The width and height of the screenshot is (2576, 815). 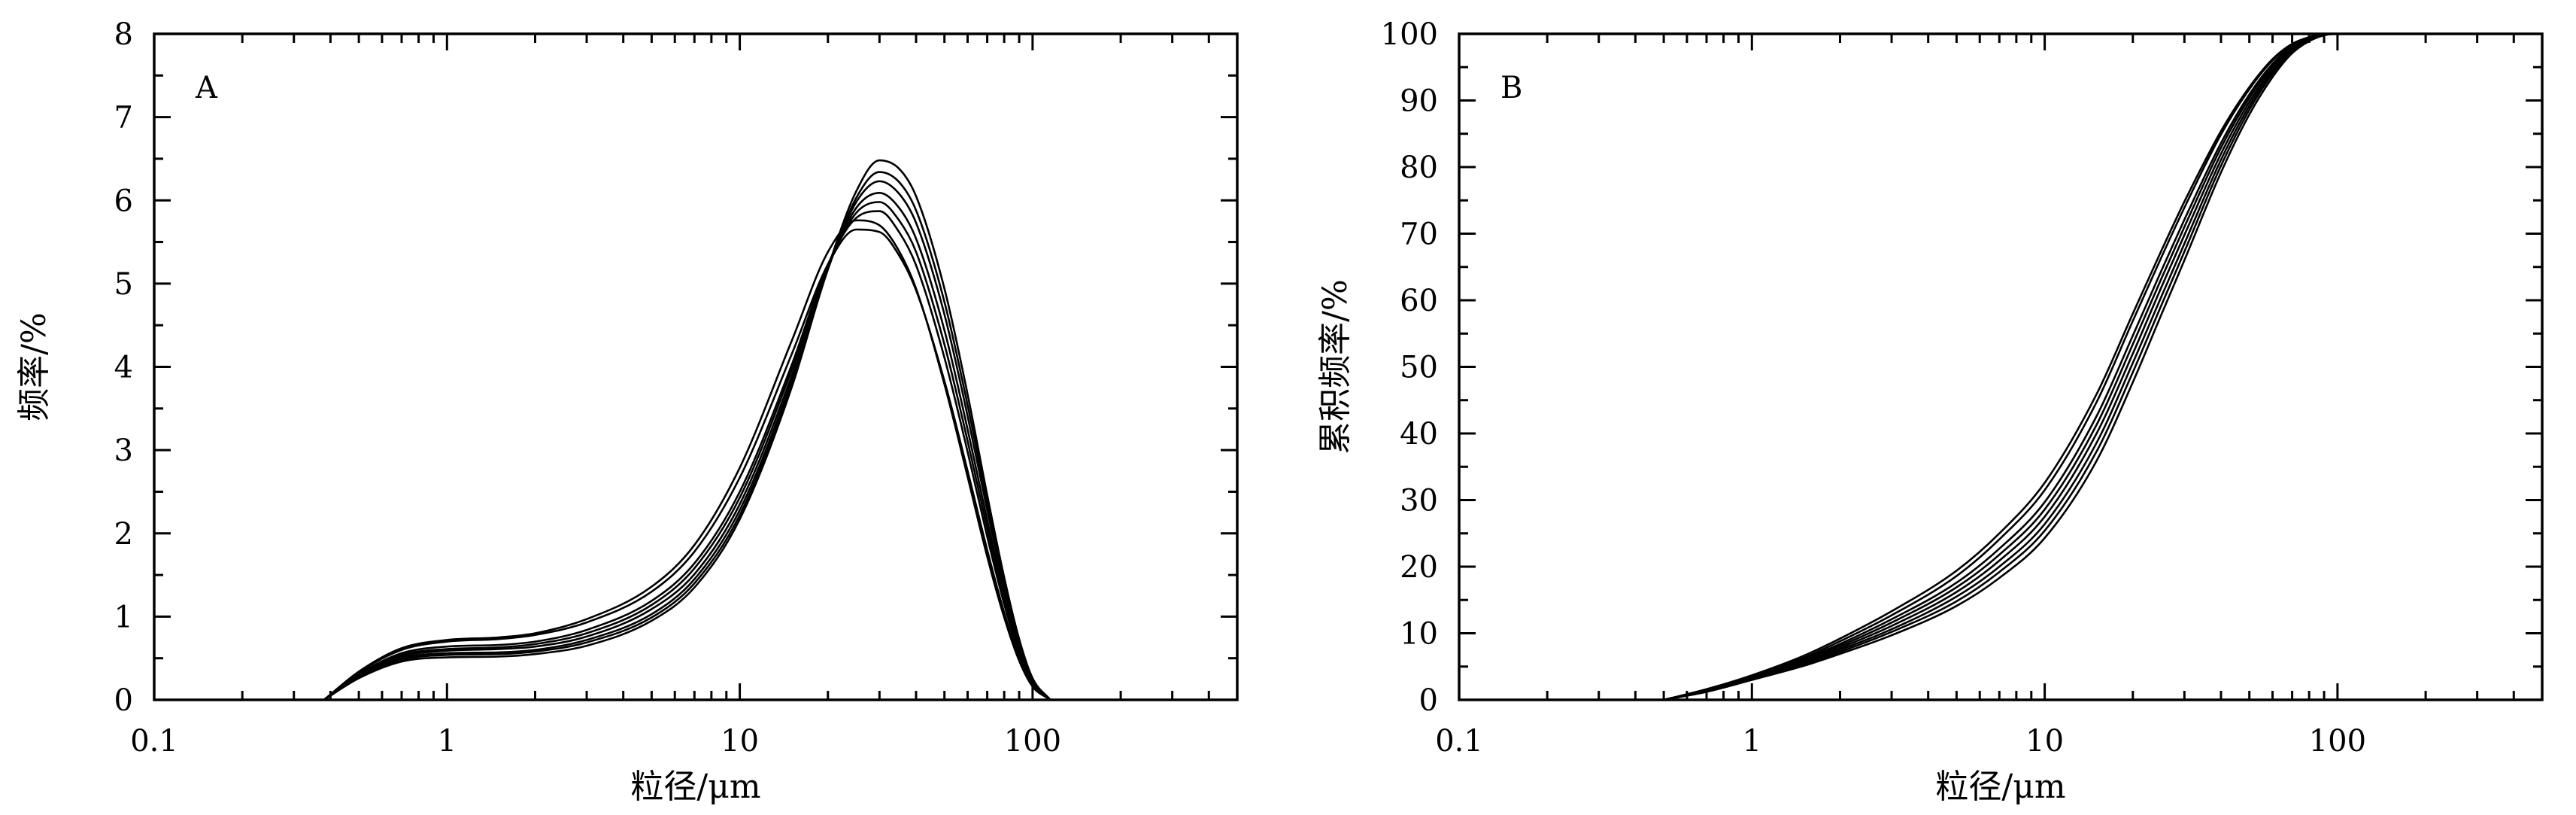 What do you see at coordinates (34, 367) in the screenshot?
I see `panel-a-y-axis-label: 频率/%` at bounding box center [34, 367].